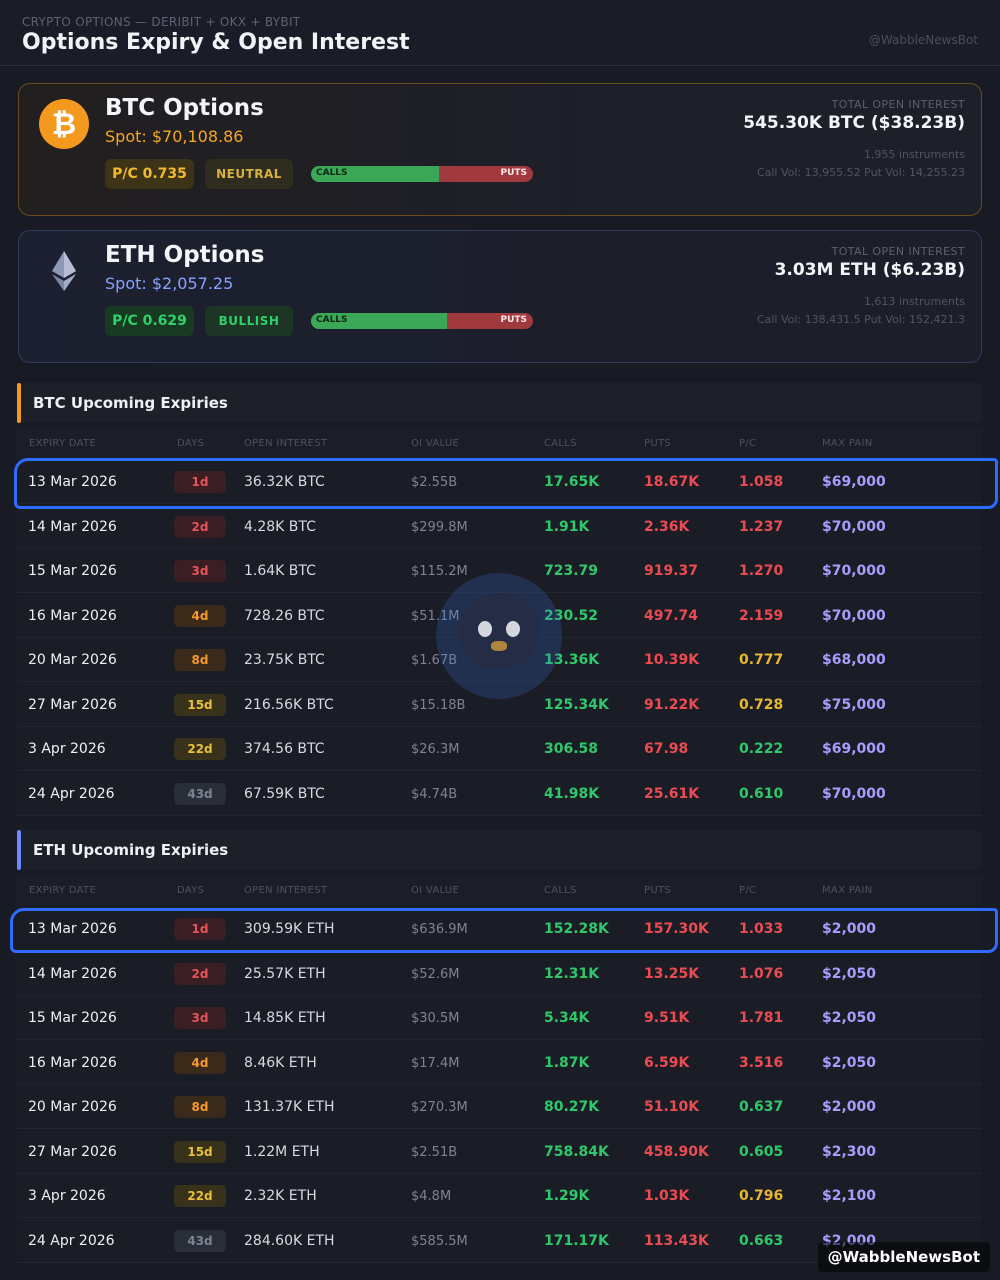  I want to click on oi-value: $270.3M, so click(439, 1107).